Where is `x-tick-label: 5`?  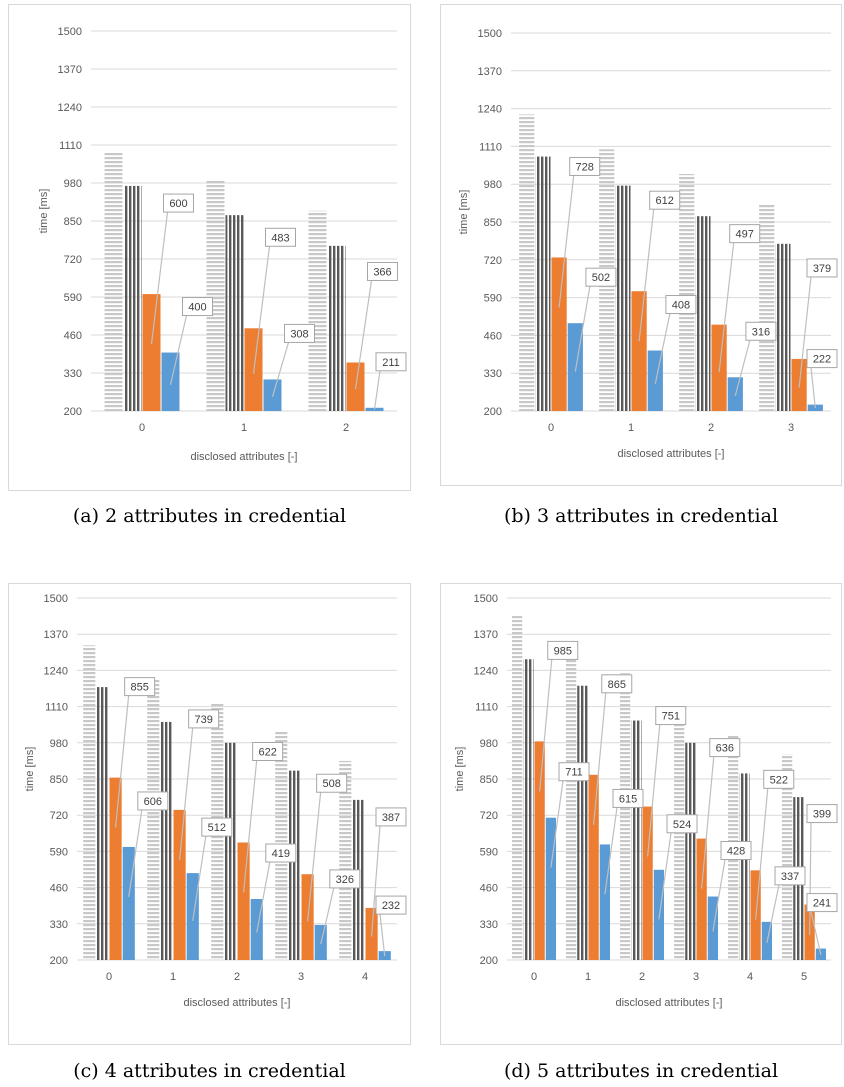
x-tick-label: 5 is located at coordinates (804, 977).